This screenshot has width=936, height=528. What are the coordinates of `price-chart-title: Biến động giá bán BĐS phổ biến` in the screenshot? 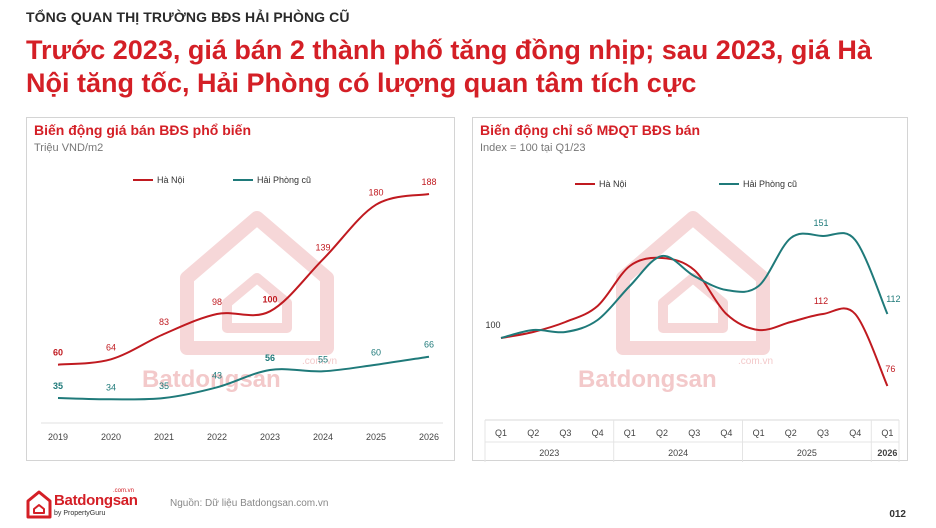 It's located at (142, 130).